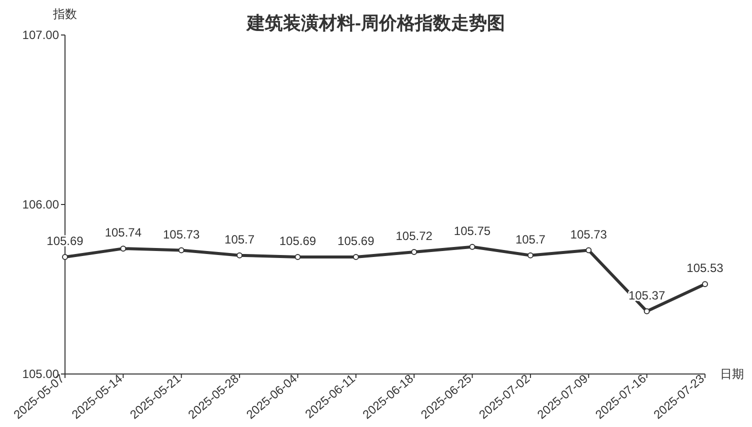 The height and width of the screenshot is (427, 752). Describe the element at coordinates (732, 374) in the screenshot. I see `x-axis-title: 日期` at that location.